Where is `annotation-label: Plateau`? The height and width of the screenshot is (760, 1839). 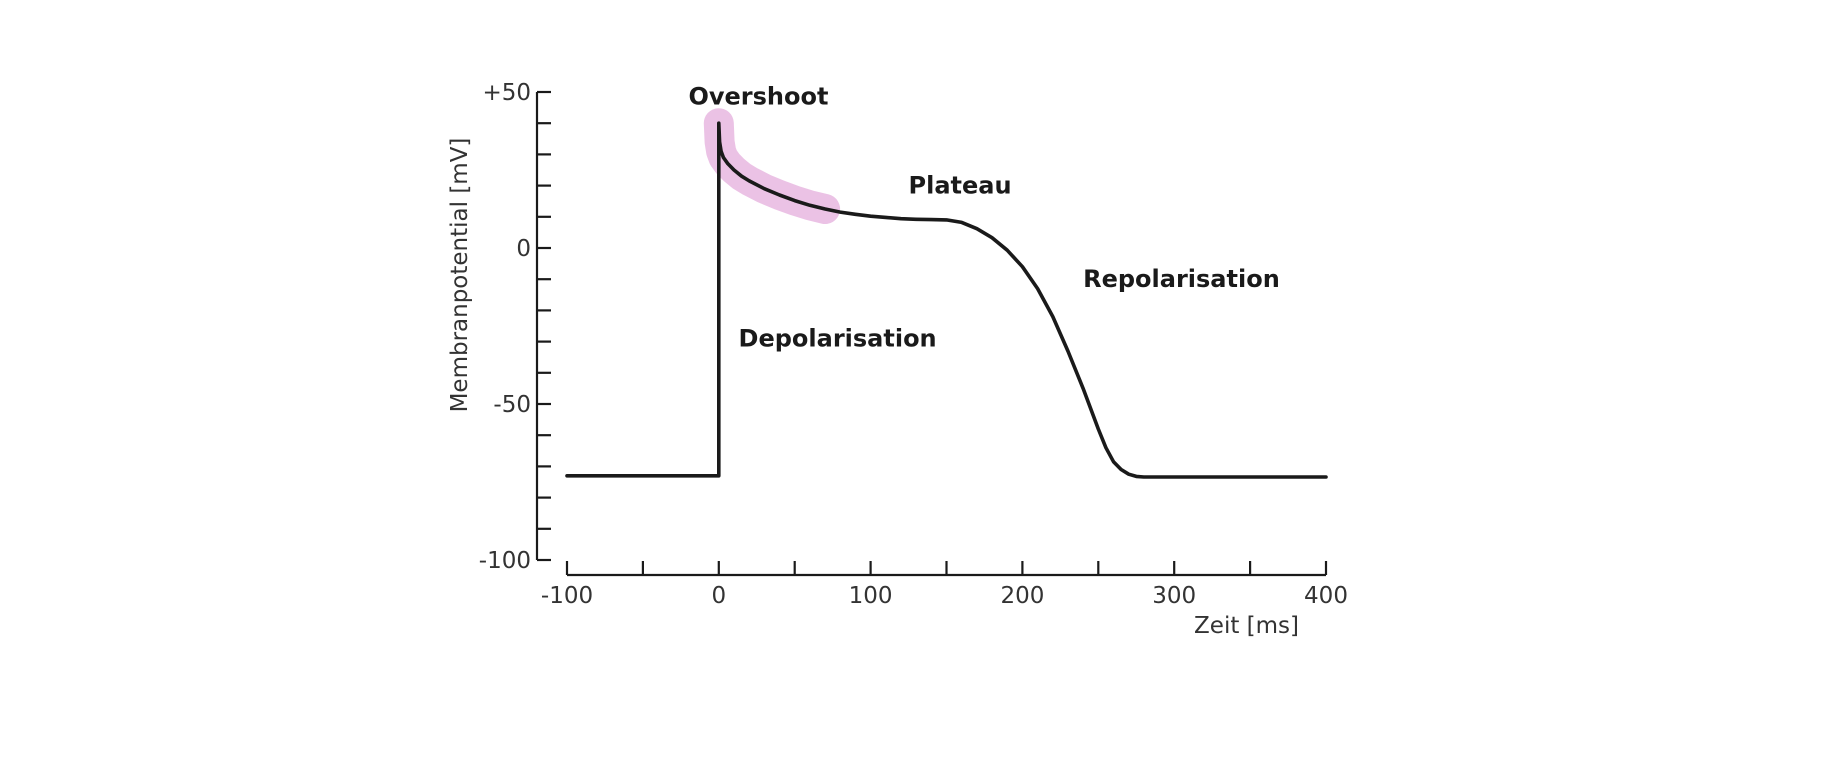
annotation-label: Plateau is located at coordinates (960, 185).